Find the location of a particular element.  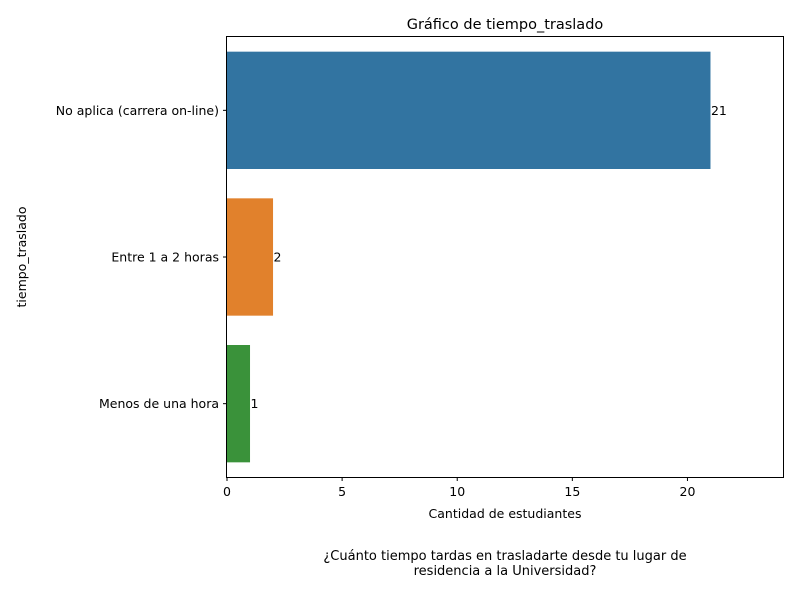

chart-title: Gráfico de tiempo_traslado is located at coordinates (505, 25).